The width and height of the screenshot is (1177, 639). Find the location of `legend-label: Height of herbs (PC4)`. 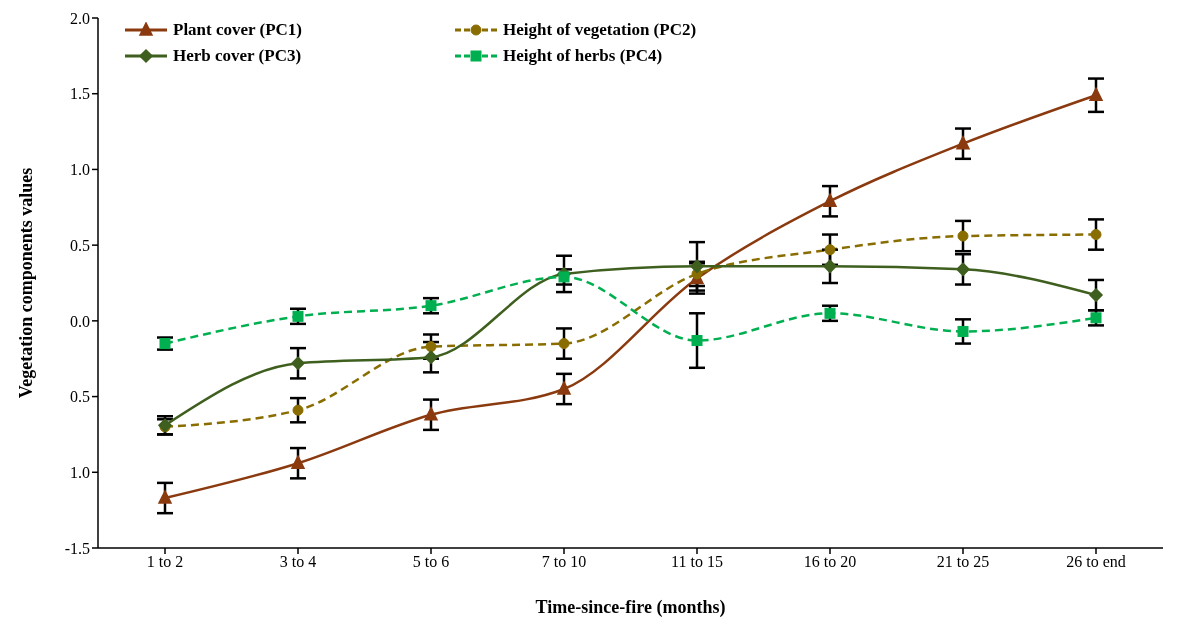

legend-label: Height of herbs (PC4) is located at coordinates (583, 56).